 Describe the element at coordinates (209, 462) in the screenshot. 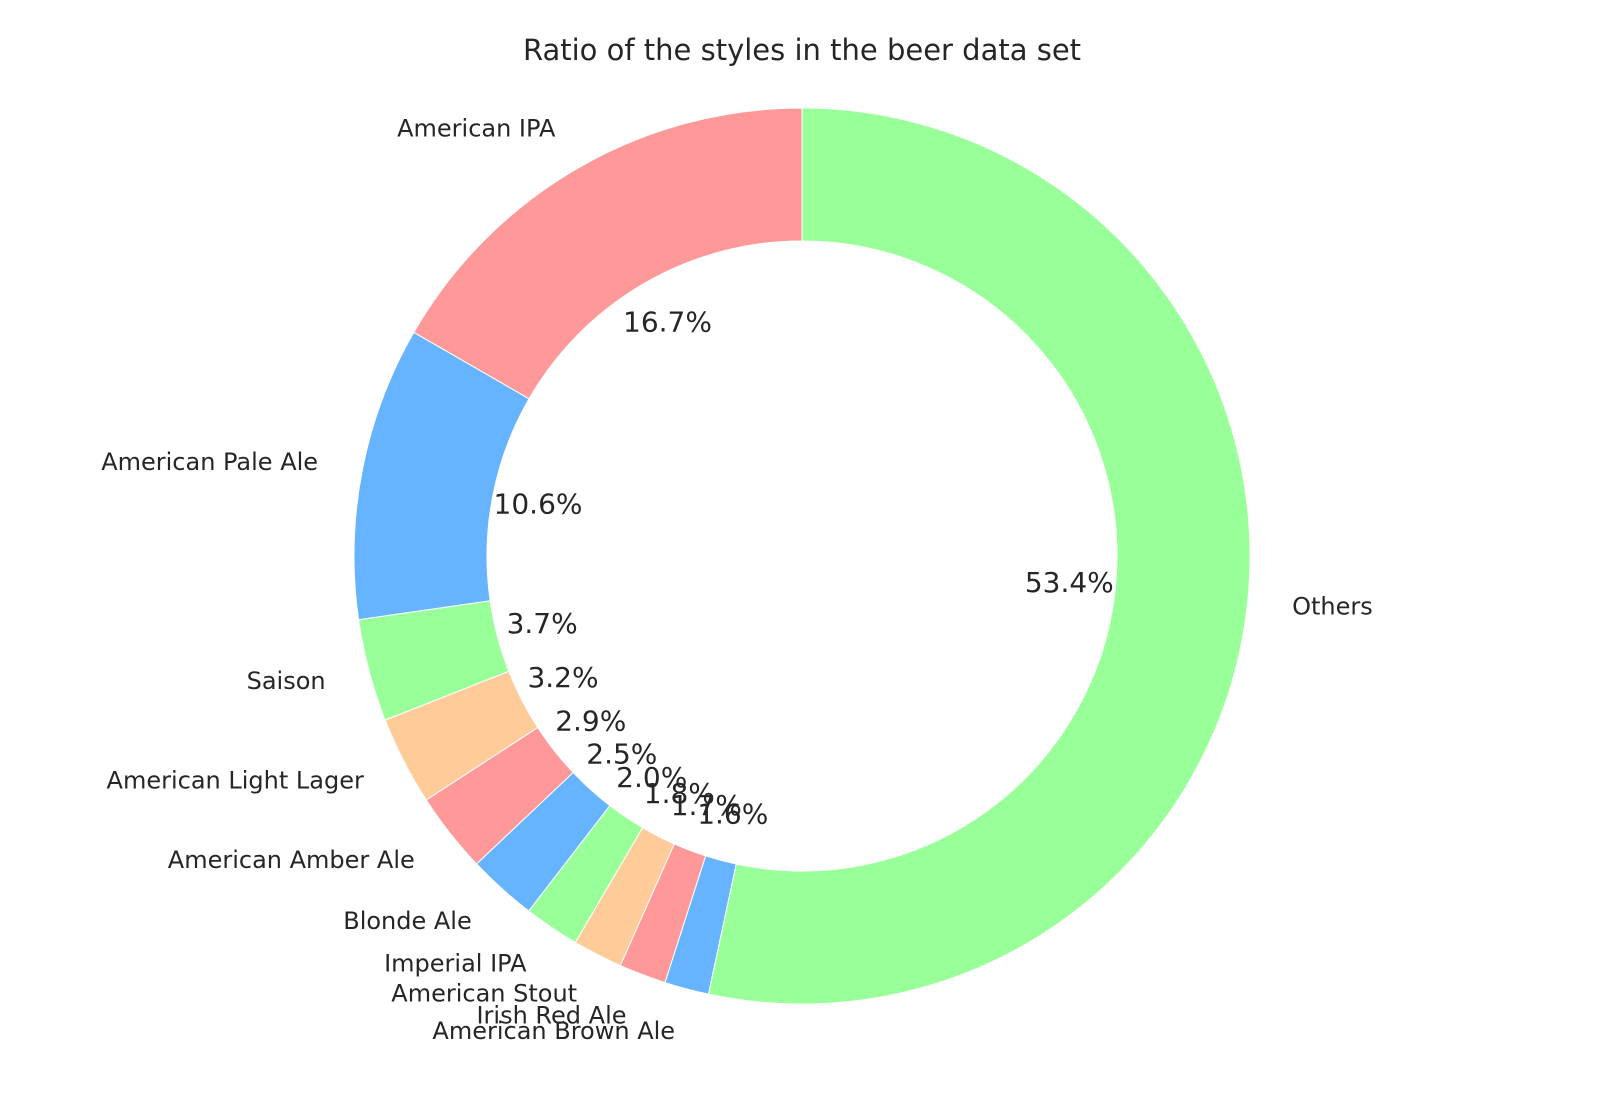

I see `slice-label: American Pale Ale` at that location.